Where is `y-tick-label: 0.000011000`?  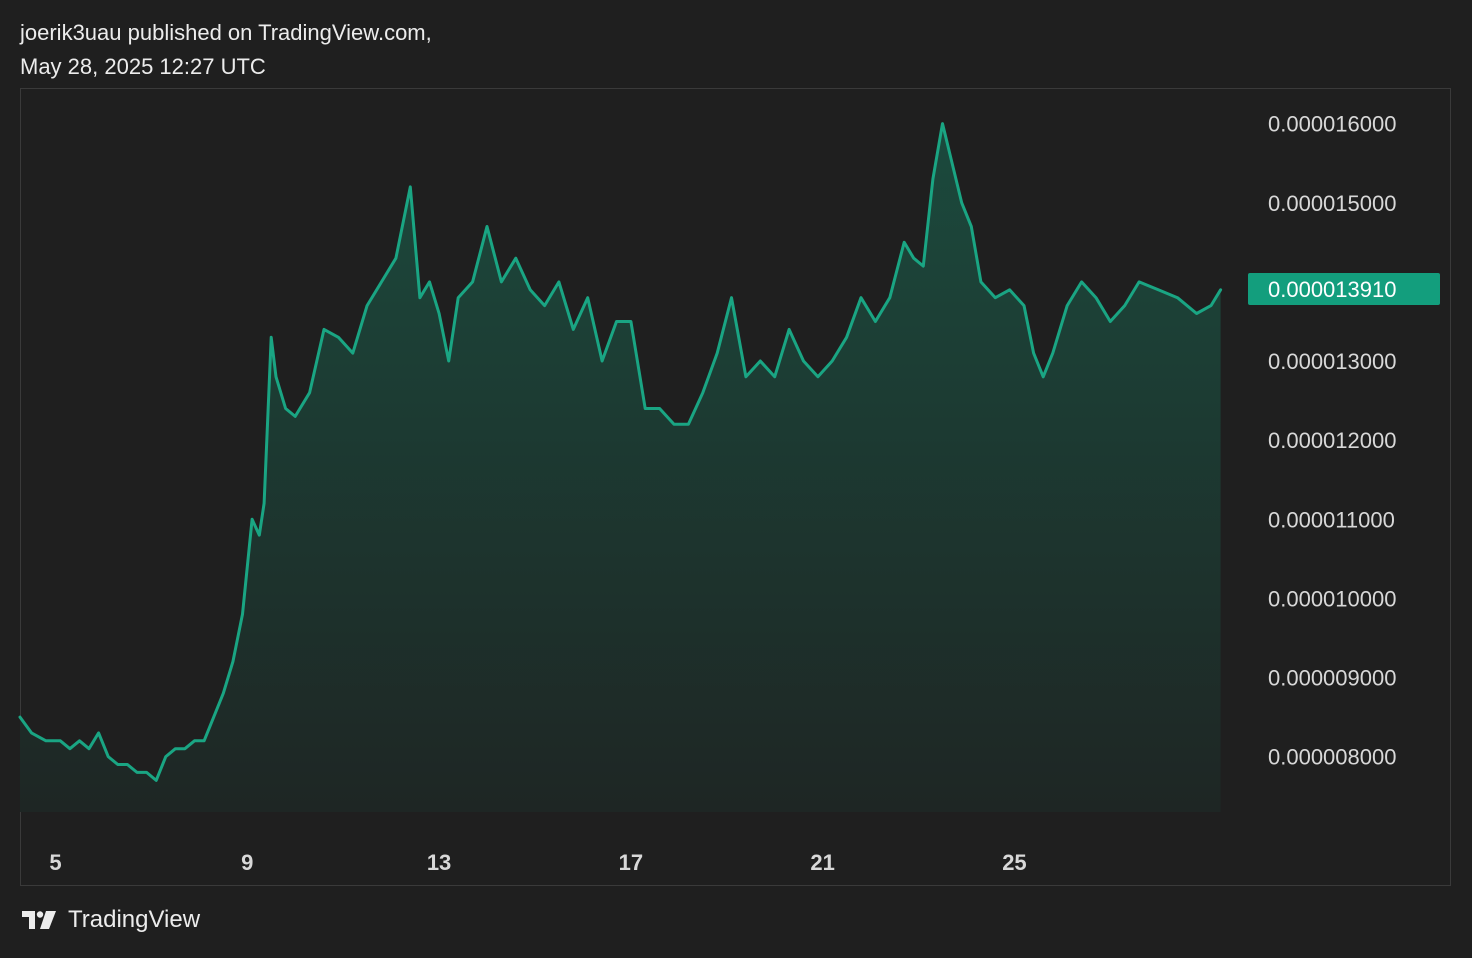
y-tick-label: 0.000011000 is located at coordinates (1331, 519).